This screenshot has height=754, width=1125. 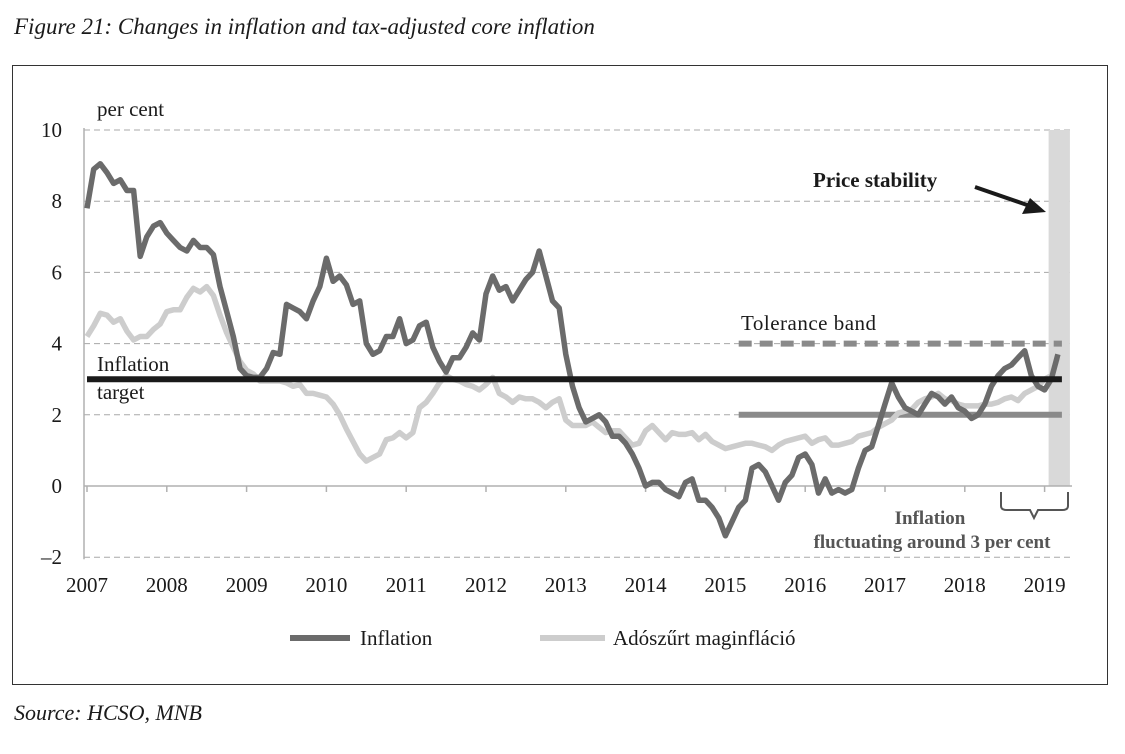 I want to click on tolerance-band-label: Tolerance band, so click(x=809, y=323).